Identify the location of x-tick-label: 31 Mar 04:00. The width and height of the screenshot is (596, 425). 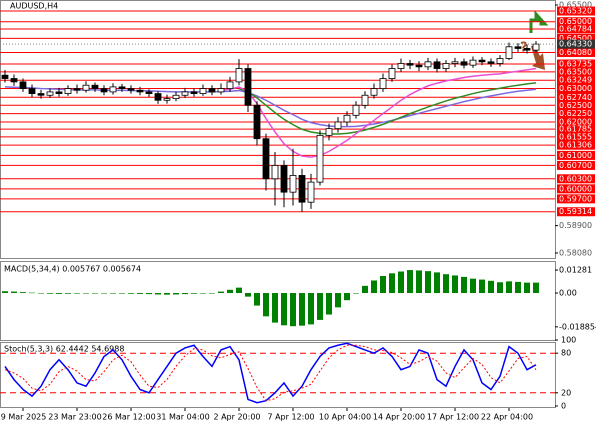
(182, 417).